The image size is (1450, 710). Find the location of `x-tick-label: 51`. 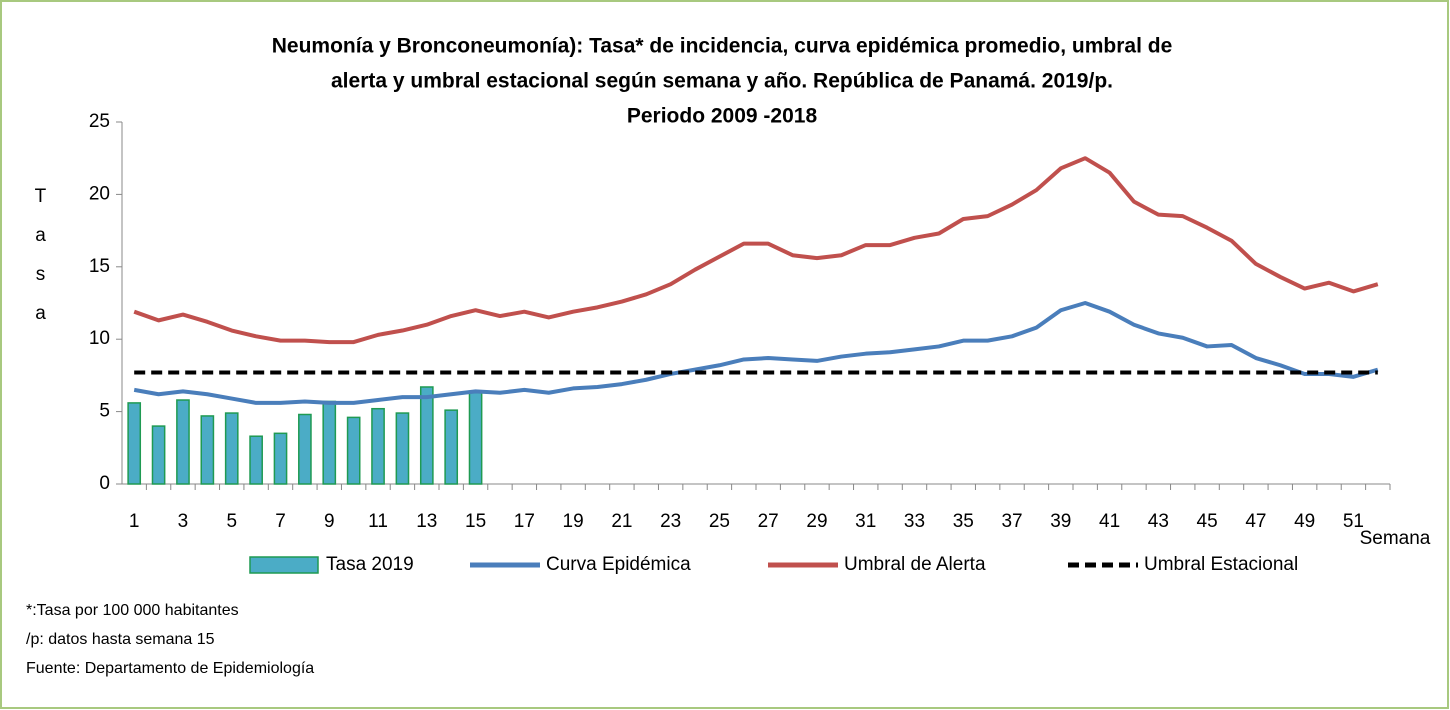

x-tick-label: 51 is located at coordinates (1353, 521).